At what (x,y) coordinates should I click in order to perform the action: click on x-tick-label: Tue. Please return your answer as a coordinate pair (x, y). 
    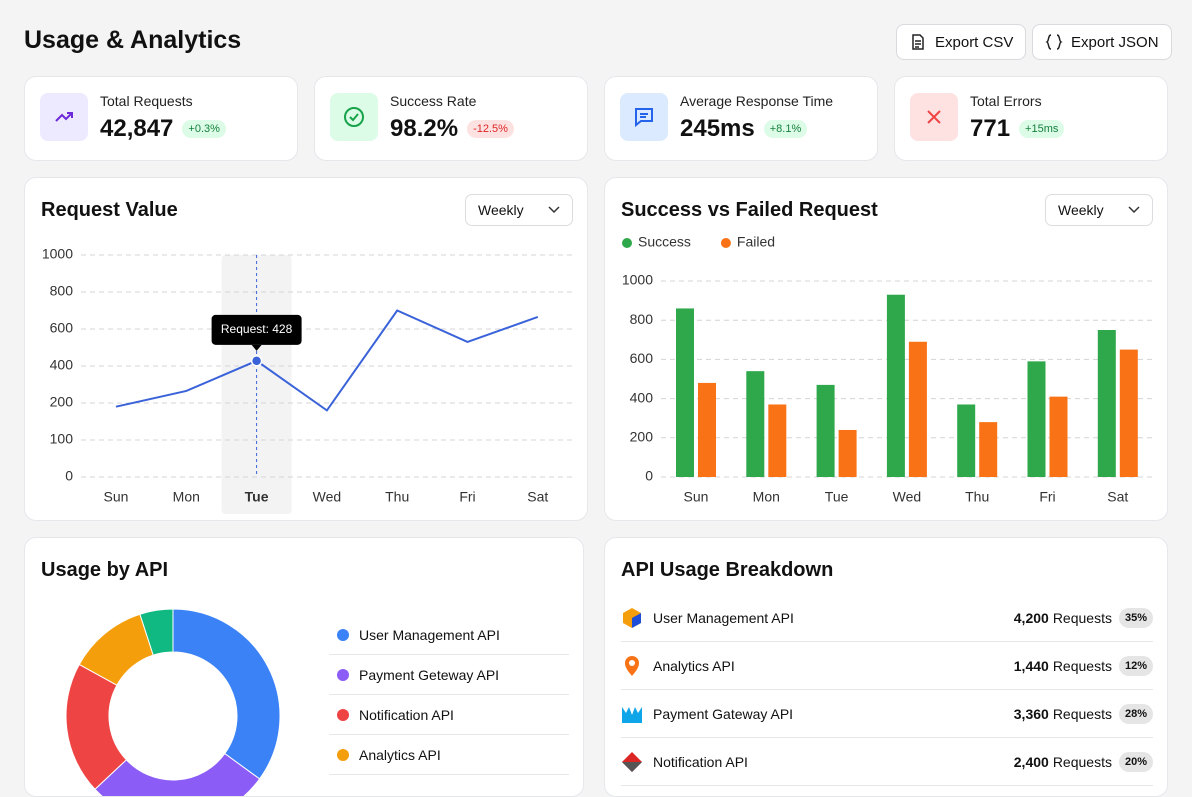
    Looking at the image, I should click on (257, 497).